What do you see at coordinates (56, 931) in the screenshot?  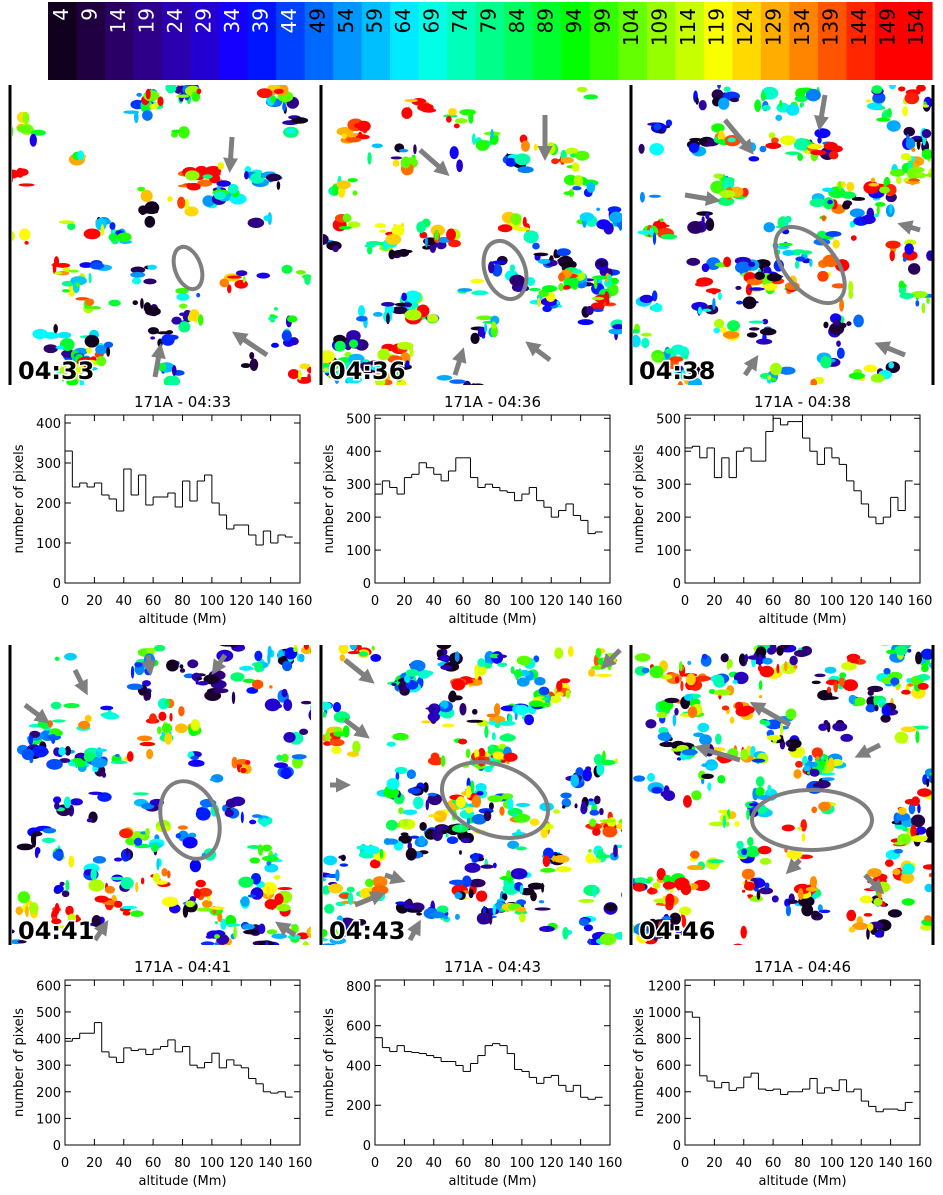 I see `timestamp: 04:41` at bounding box center [56, 931].